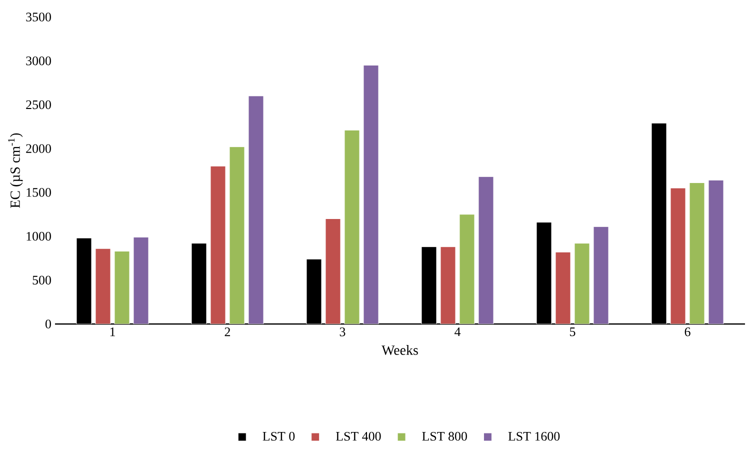 This screenshot has width=747, height=454. What do you see at coordinates (38, 236) in the screenshot?
I see `y-tick-label: 1000` at bounding box center [38, 236].